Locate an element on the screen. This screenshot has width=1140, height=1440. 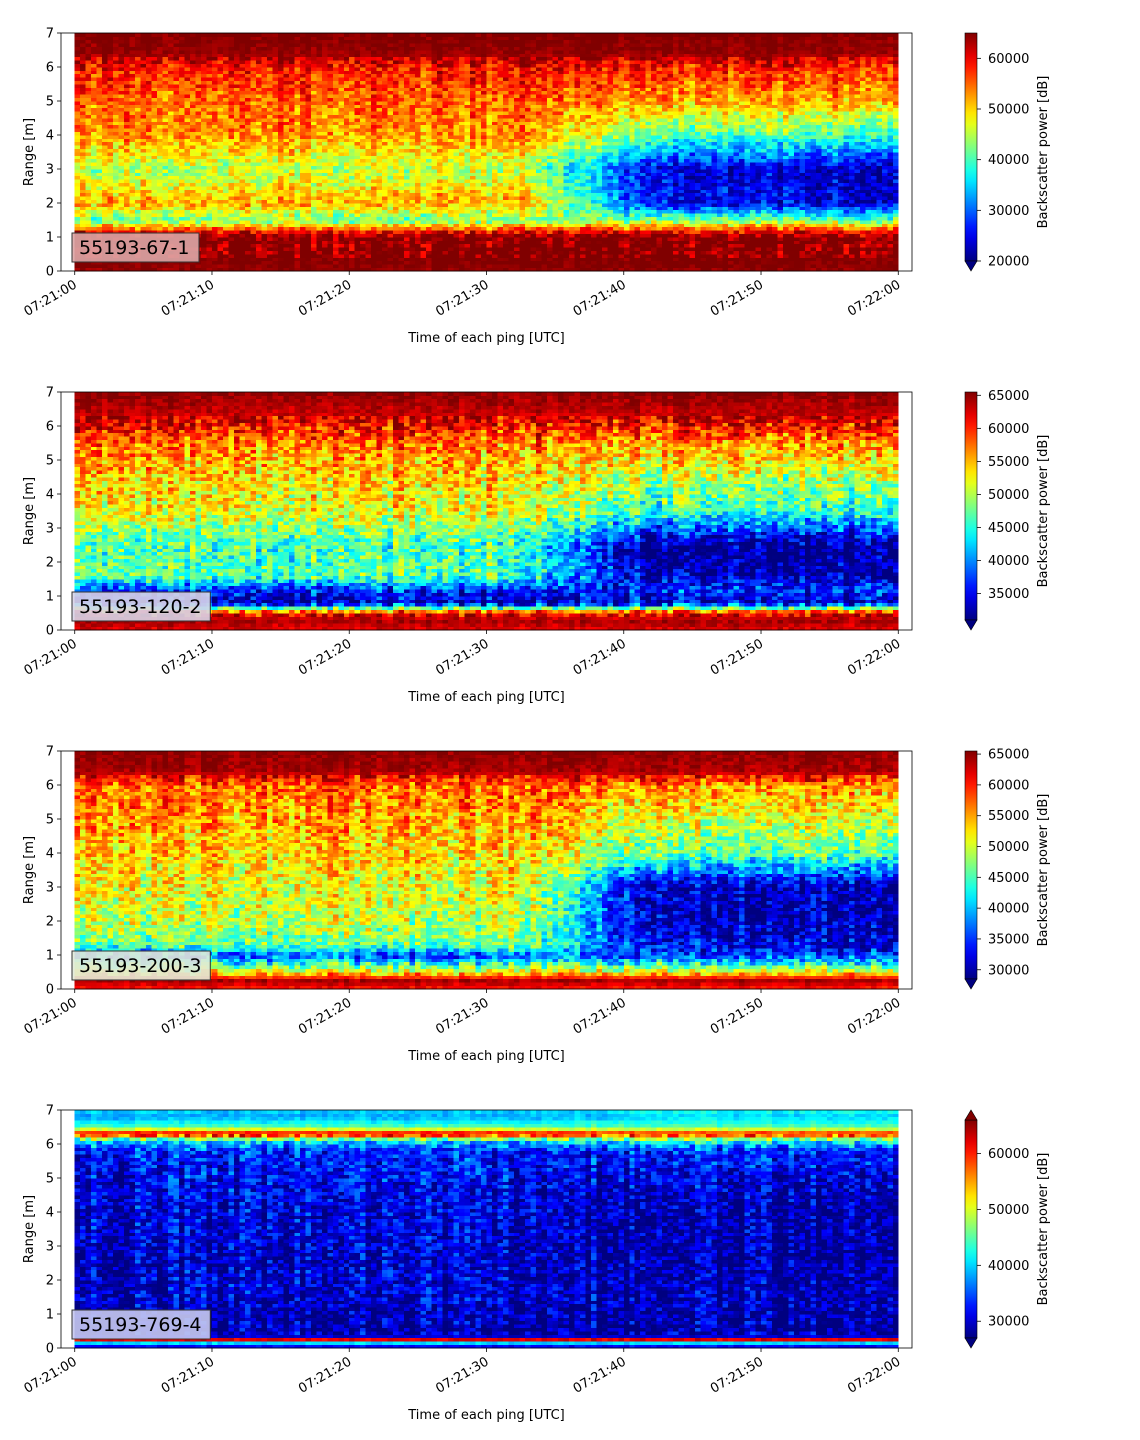
panel-label-text: 55193-67-1 is located at coordinates (134, 248).